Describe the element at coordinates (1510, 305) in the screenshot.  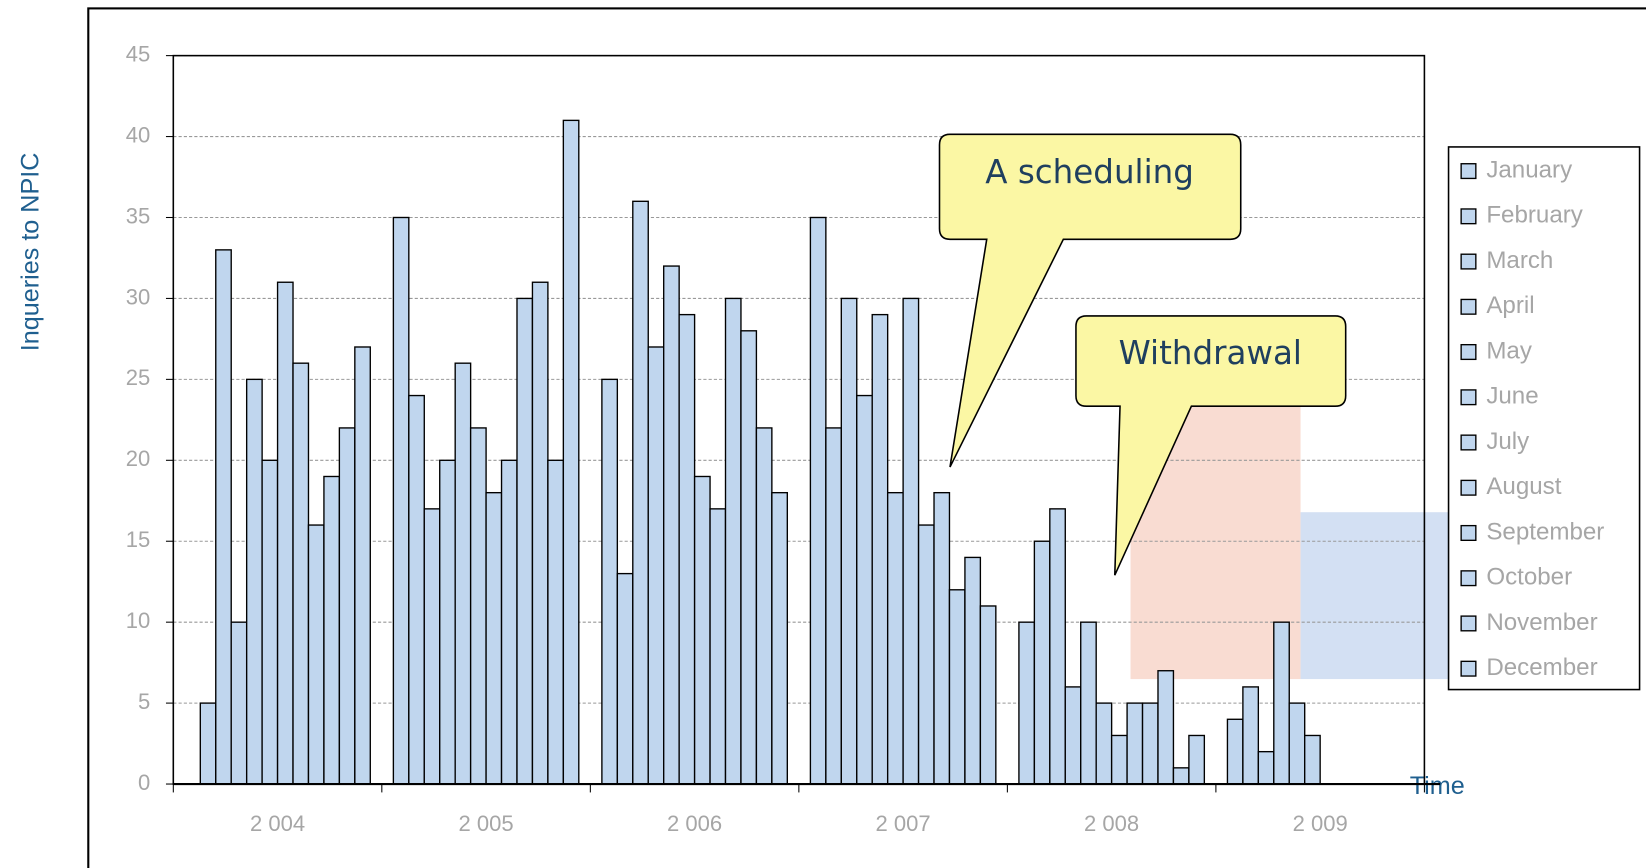
I see `legend-label: April` at that location.